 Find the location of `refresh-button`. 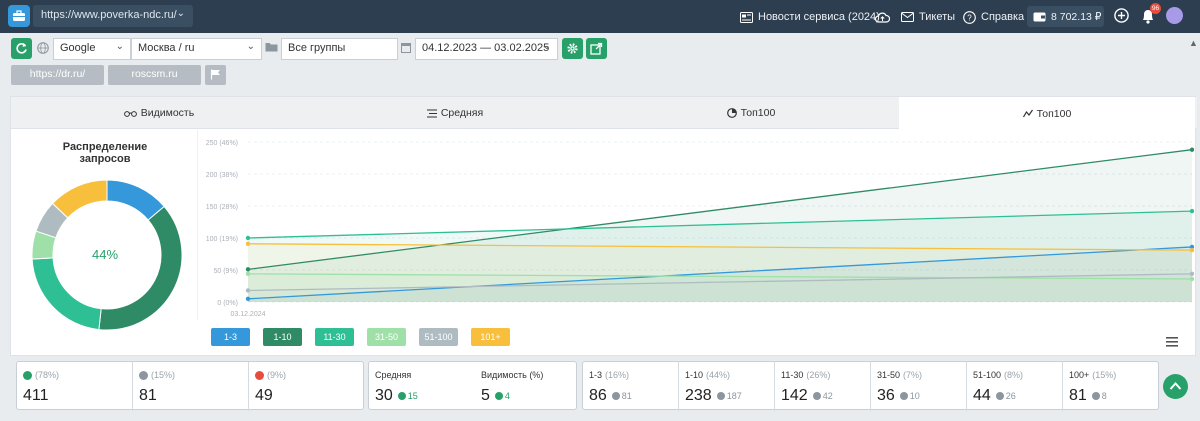

refresh-button is located at coordinates (21, 48).